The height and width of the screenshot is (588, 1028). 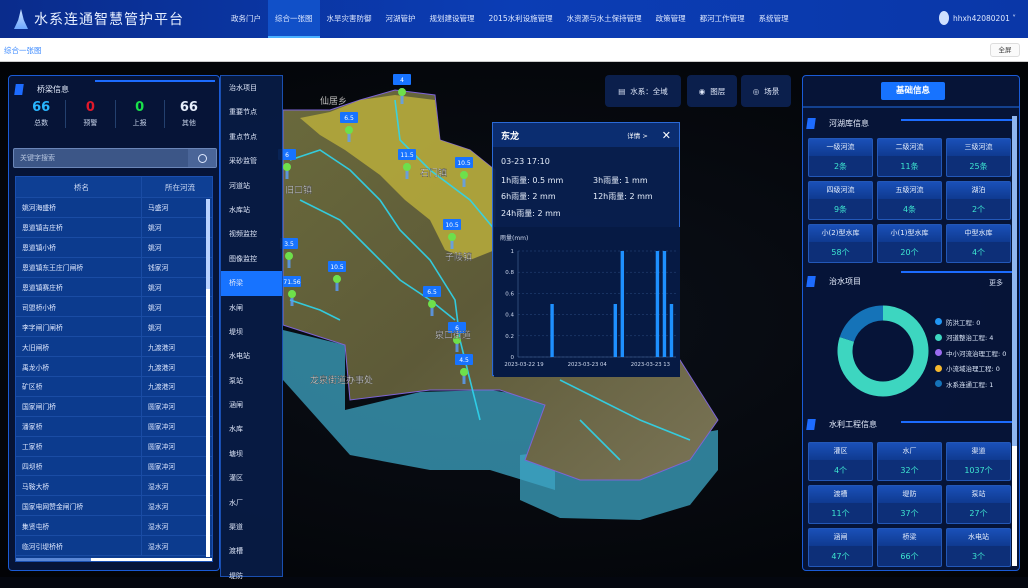 I want to click on breadcrumb-current: 综合一张图, so click(x=23, y=50).